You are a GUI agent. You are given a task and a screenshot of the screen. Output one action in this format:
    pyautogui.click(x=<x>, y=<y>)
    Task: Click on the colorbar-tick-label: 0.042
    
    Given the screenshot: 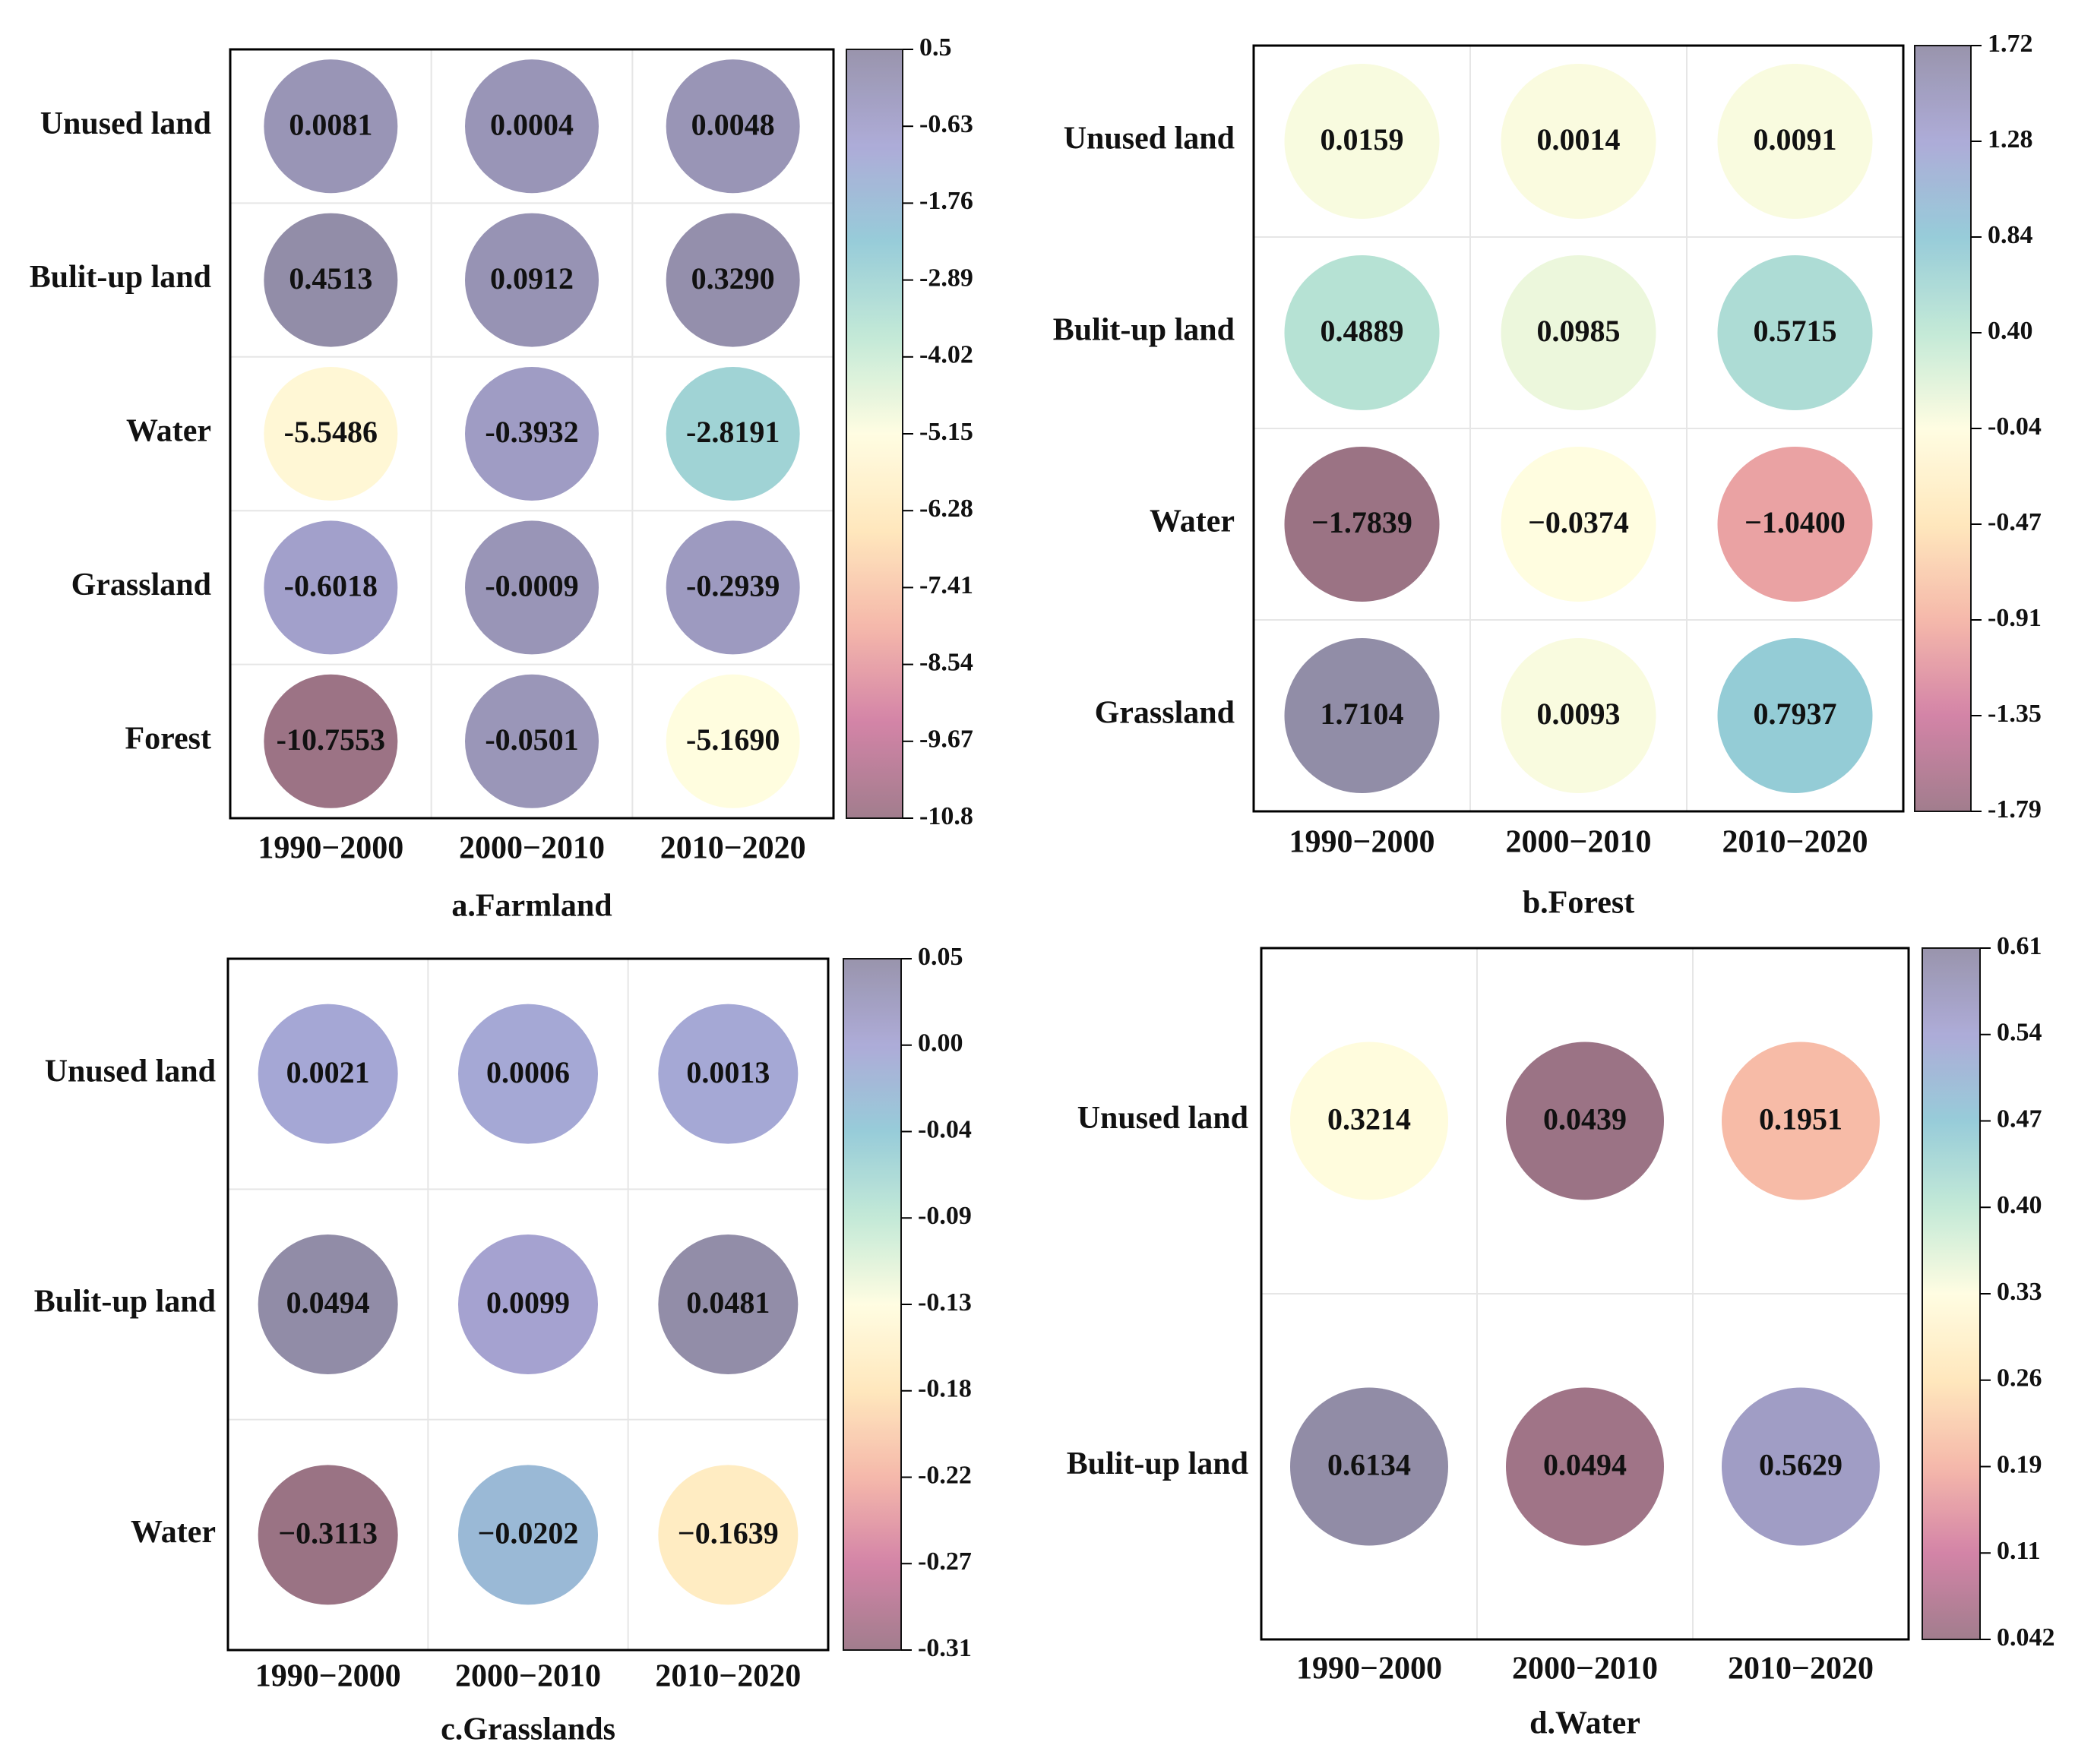 What is the action you would take?
    pyautogui.click(x=2026, y=1637)
    